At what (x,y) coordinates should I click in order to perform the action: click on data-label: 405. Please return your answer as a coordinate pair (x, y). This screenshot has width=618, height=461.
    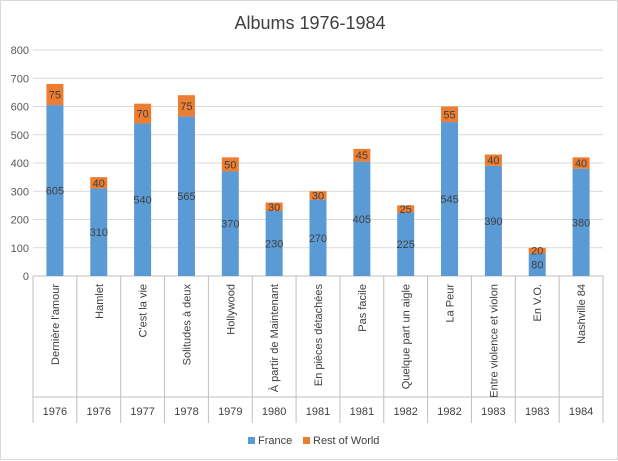
    Looking at the image, I should click on (362, 220).